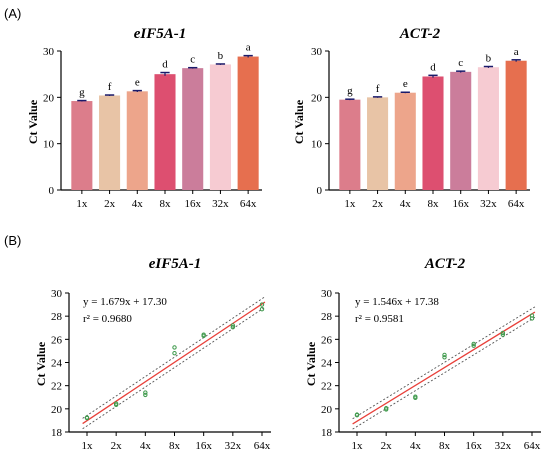  Describe the element at coordinates (379, 319) in the screenshot. I see `r-squared: r² = 0.9581` at that location.